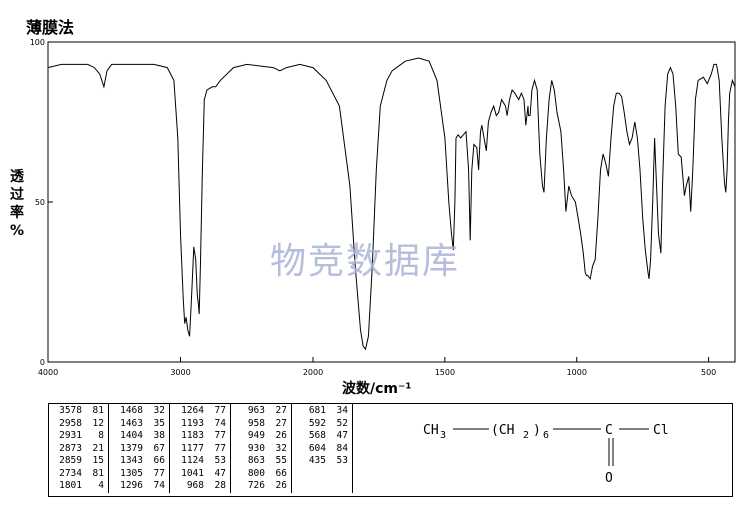 The height and width of the screenshot is (510, 737). I want to click on peak-transmittance: 38, so click(159, 435).